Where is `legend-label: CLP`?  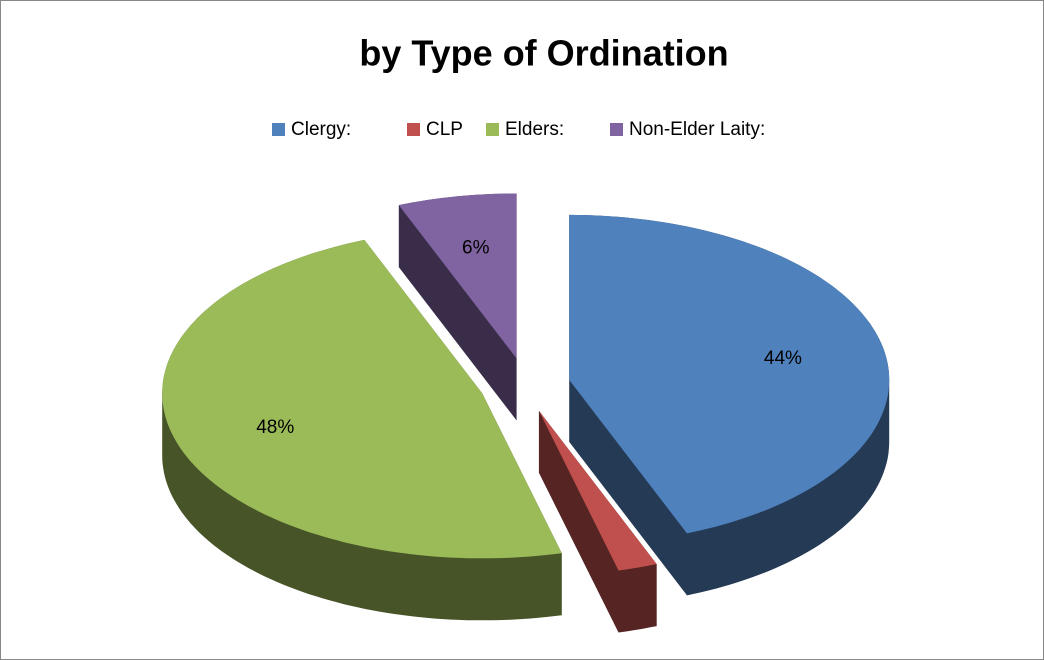
legend-label: CLP is located at coordinates (444, 129).